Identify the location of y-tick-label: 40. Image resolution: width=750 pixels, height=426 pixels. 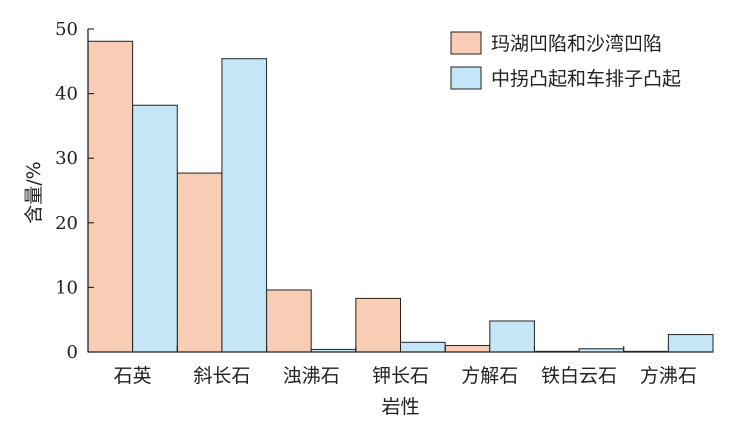
(66, 94).